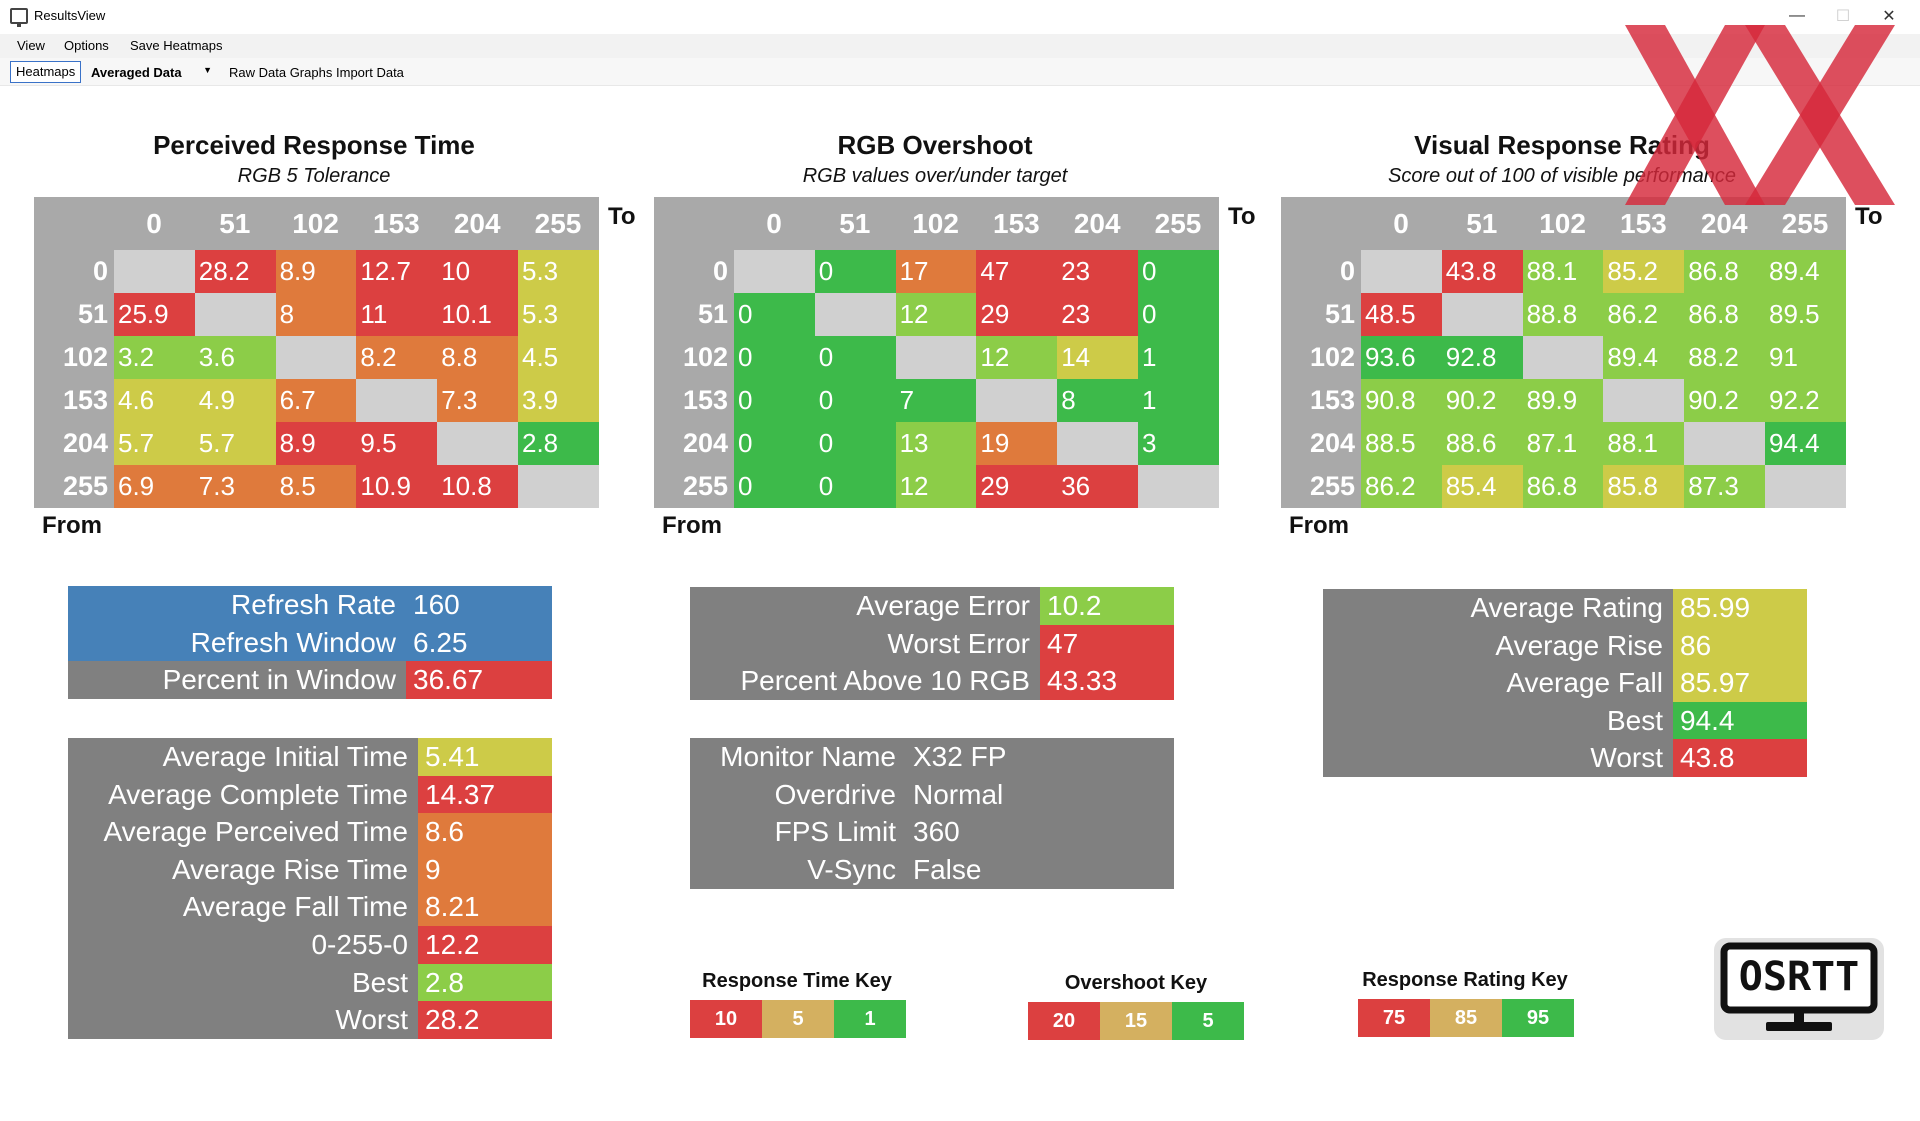 This screenshot has width=1920, height=1121. What do you see at coordinates (70, 15) in the screenshot?
I see `window-title: ResultsView` at bounding box center [70, 15].